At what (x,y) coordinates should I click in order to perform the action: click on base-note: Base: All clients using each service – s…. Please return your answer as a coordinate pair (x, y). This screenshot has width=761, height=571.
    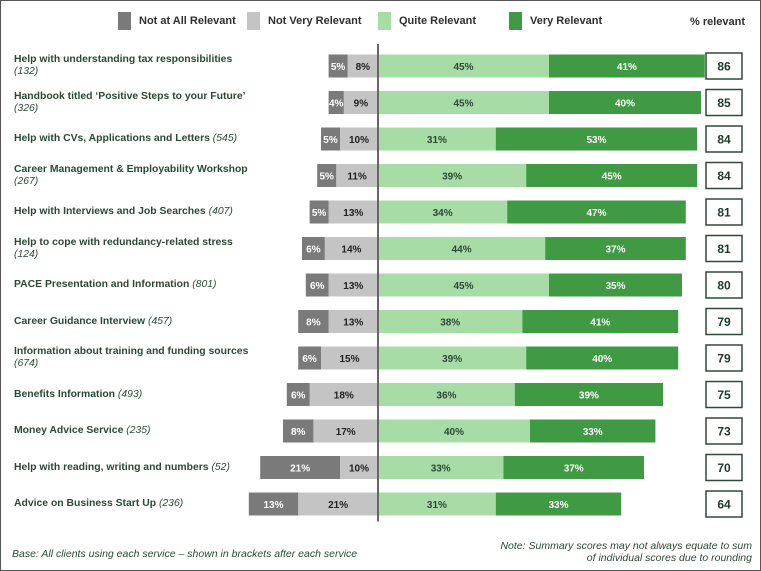
    Looking at the image, I should click on (185, 554).